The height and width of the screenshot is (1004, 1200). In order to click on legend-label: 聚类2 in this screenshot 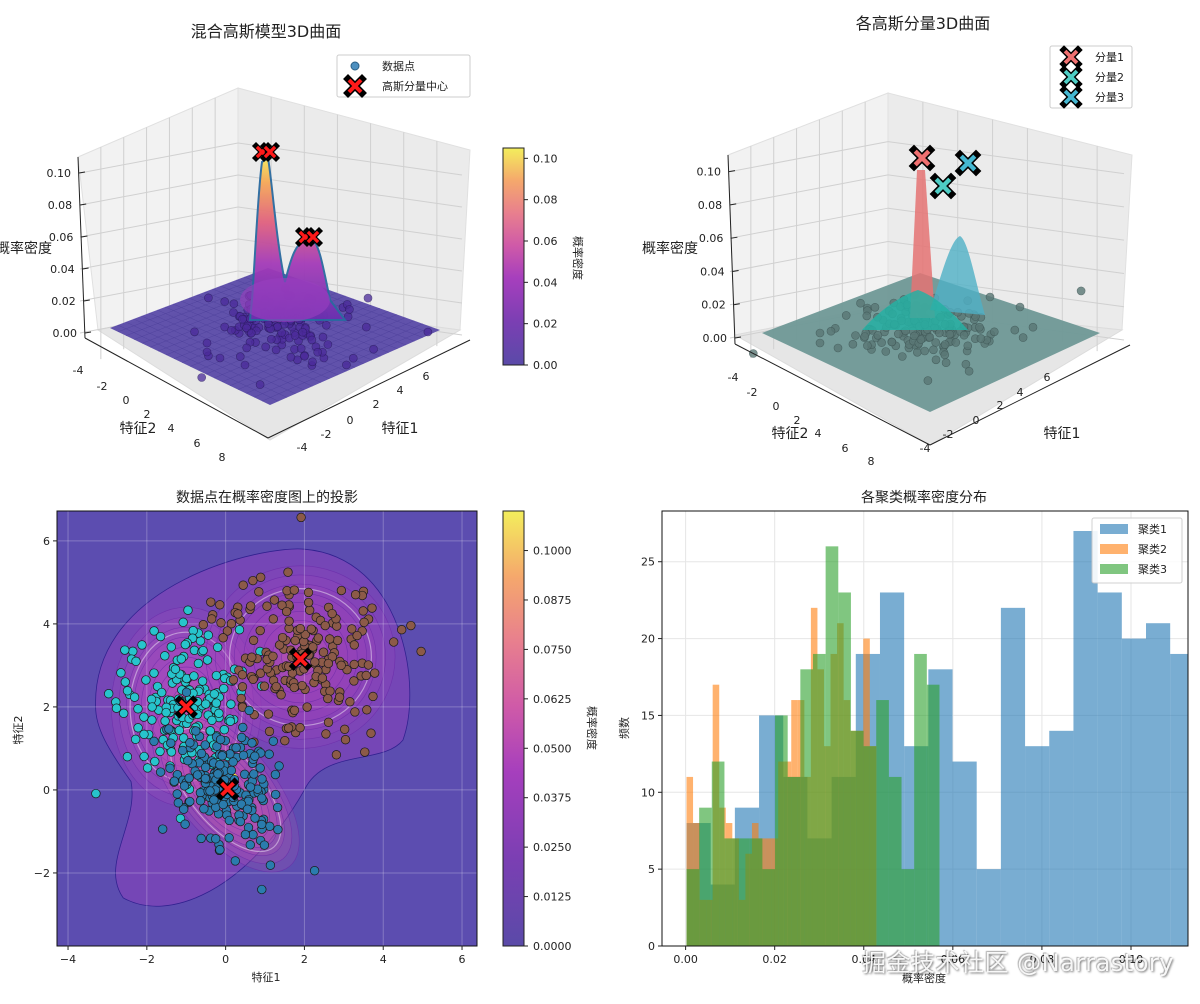, I will do `click(1152, 549)`.